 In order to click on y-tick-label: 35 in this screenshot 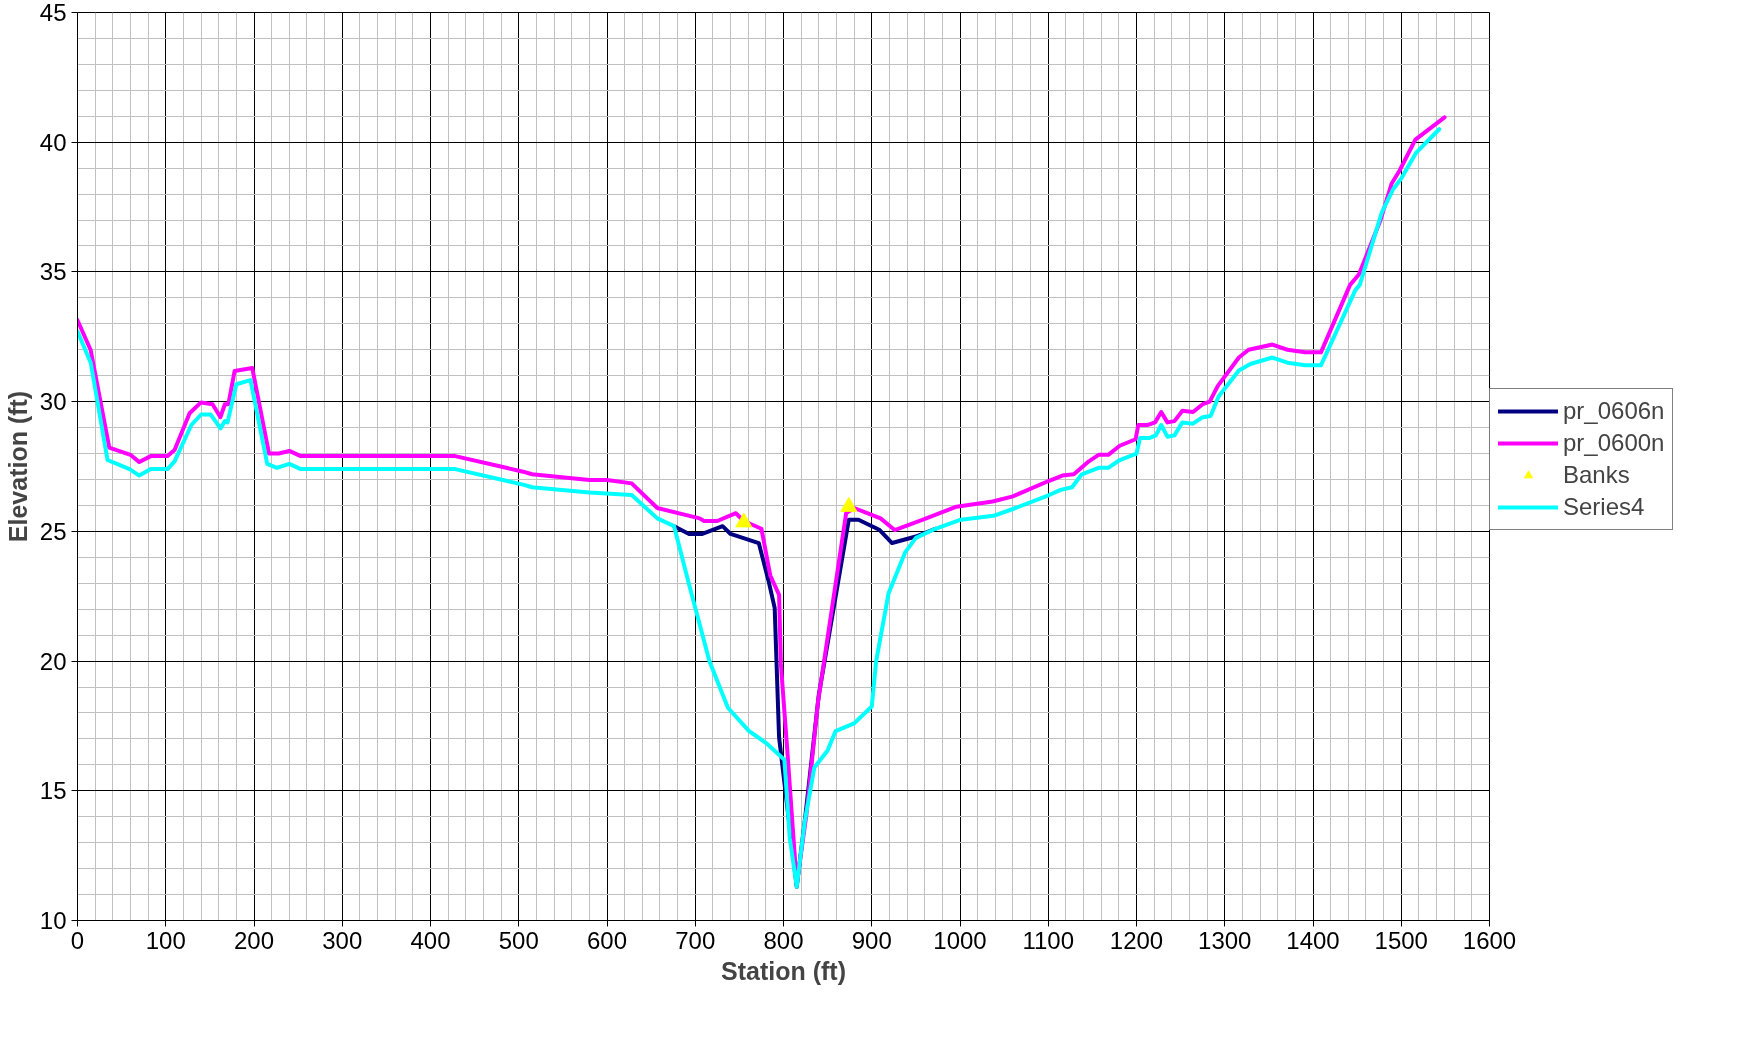, I will do `click(53, 272)`.